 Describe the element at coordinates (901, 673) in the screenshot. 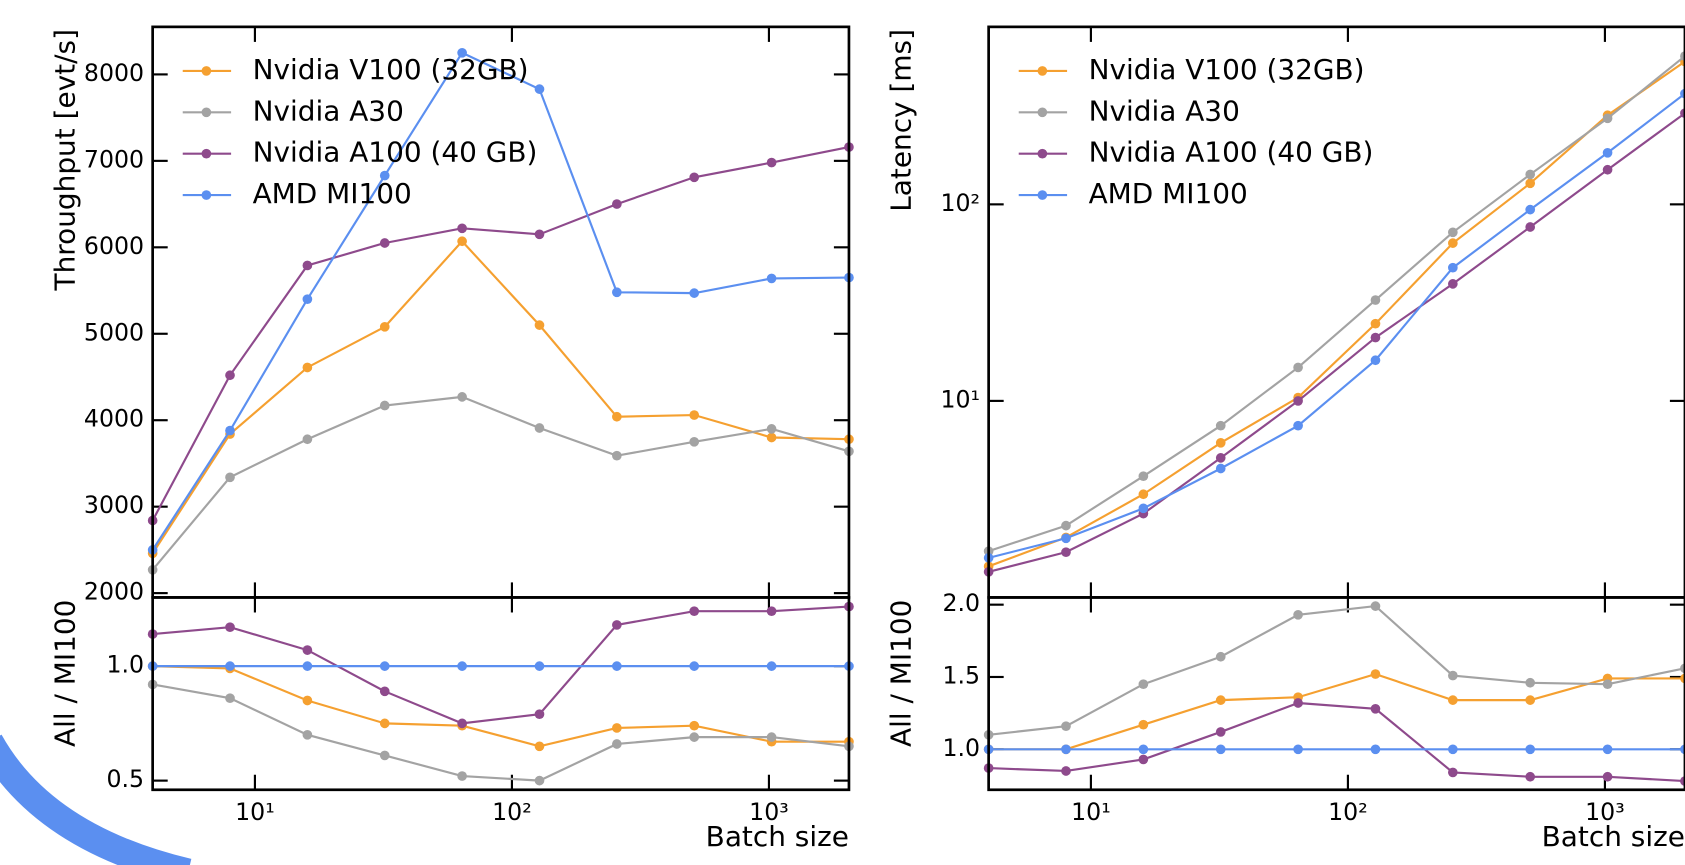

I see `y-axis-label: All / MI100` at that location.